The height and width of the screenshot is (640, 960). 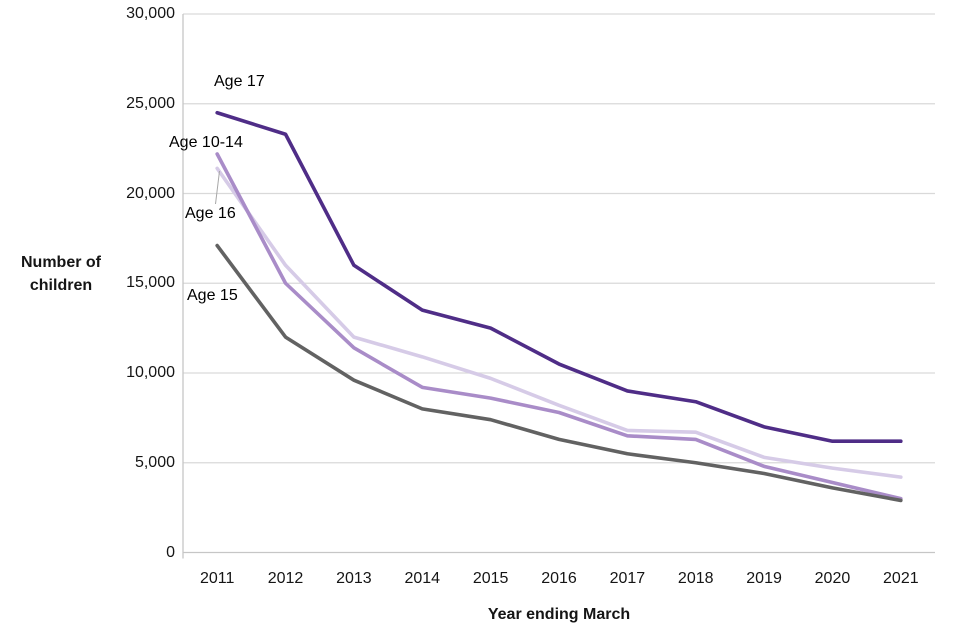 What do you see at coordinates (764, 578) in the screenshot?
I see `x-tick-label: 2019` at bounding box center [764, 578].